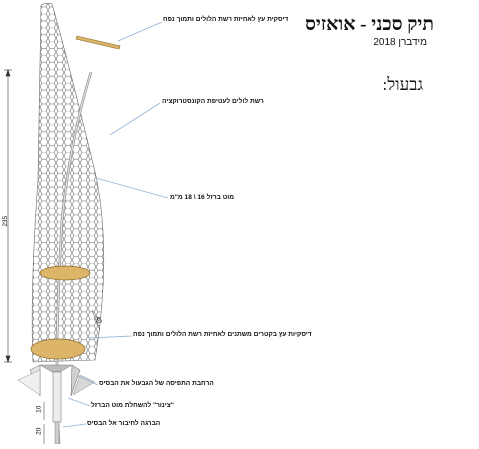  Describe the element at coordinates (65, 273) in the screenshot. I see `middle-wooden-disc` at that location.